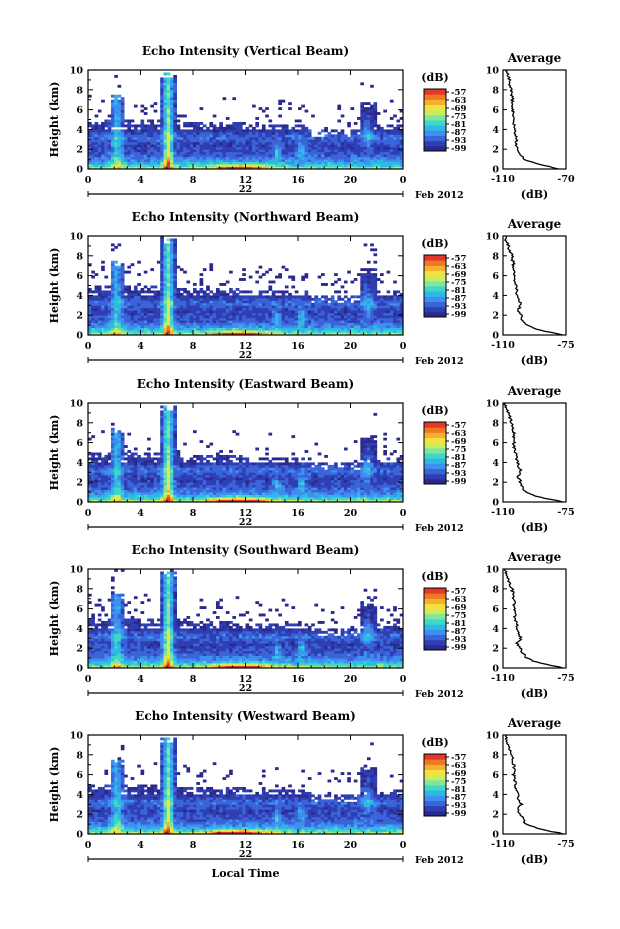 The image size is (620, 929). I want to click on y-tick-label: 4, so click(79, 296).